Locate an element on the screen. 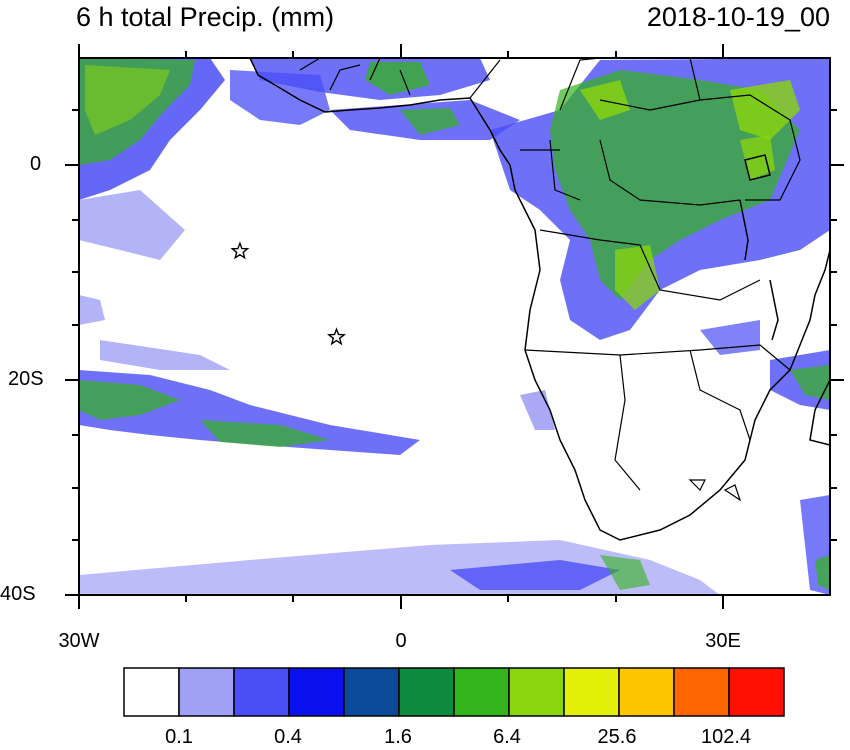 The image size is (850, 750). precip-core-guinea is located at coordinates (430, 121).